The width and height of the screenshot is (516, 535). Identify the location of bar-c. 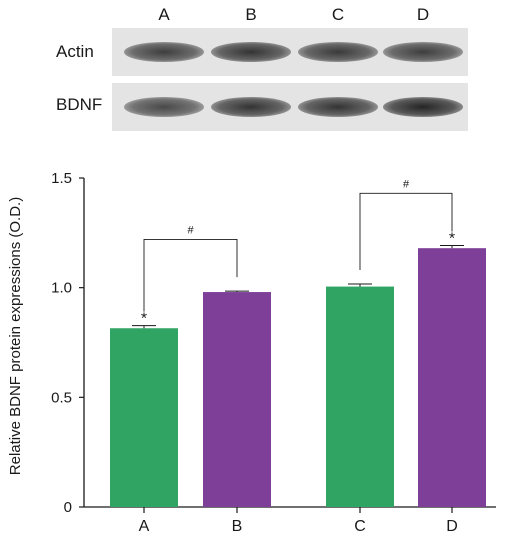
(360, 396).